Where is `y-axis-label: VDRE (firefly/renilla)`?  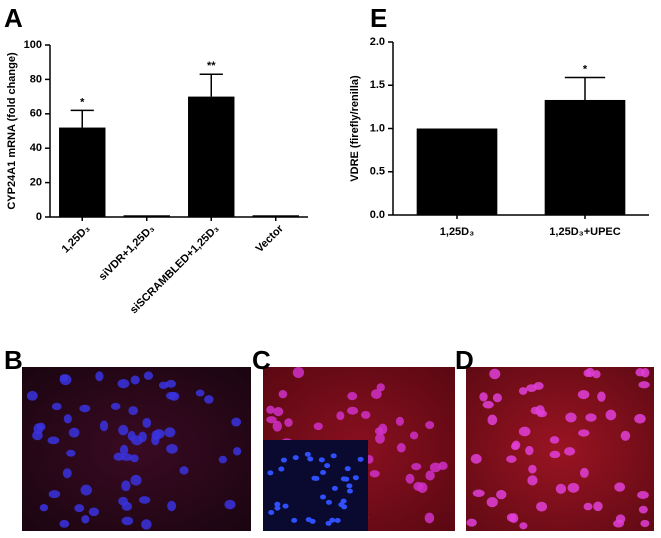
y-axis-label: VDRE (firefly/renilla) is located at coordinates (355, 128).